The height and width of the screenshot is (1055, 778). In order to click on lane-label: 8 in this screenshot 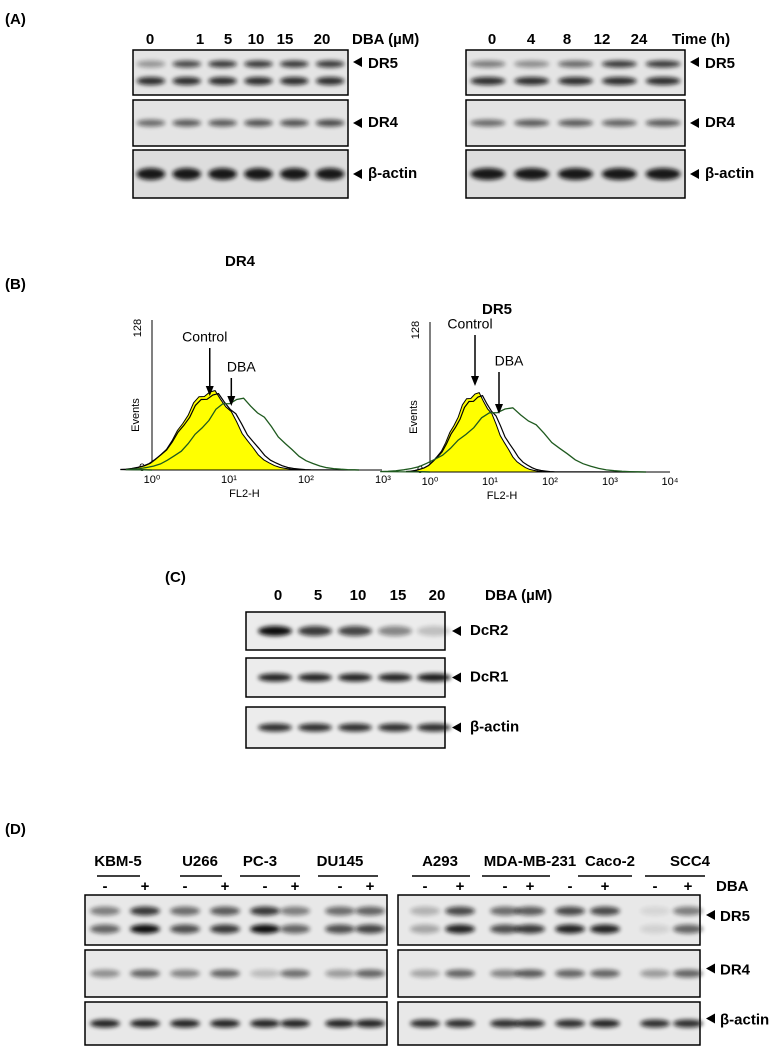, I will do `click(567, 39)`.